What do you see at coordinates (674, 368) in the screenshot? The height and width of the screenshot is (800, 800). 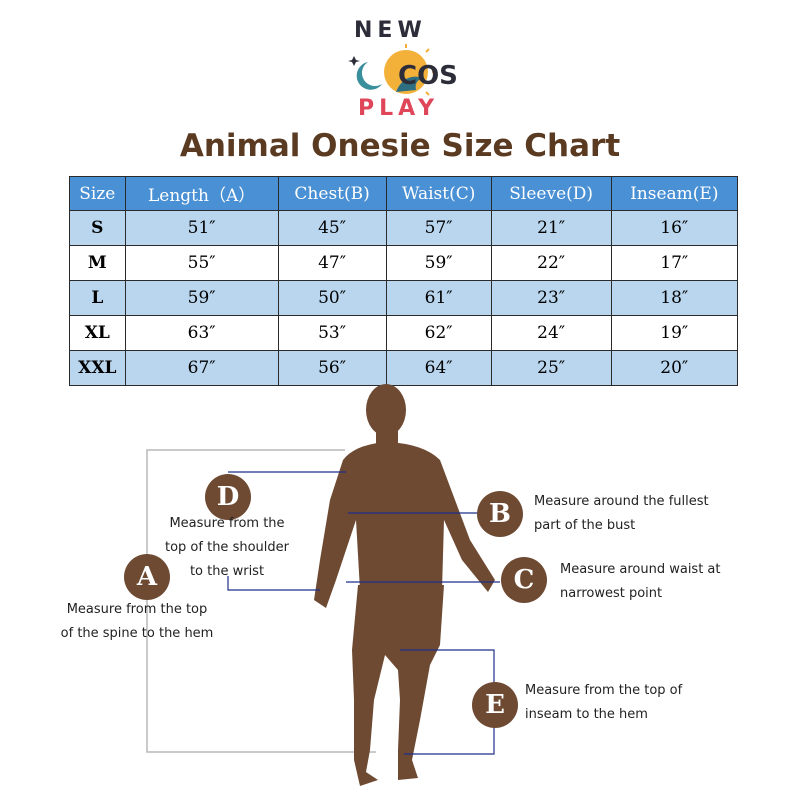 I see `inseam-cell: 20″` at bounding box center [674, 368].